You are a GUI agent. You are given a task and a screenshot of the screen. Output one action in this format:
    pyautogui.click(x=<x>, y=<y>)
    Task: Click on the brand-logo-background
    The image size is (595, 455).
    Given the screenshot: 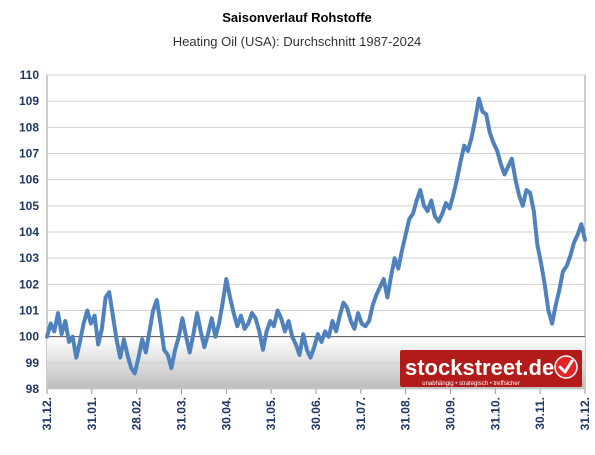 What is the action you would take?
    pyautogui.click(x=491, y=368)
    